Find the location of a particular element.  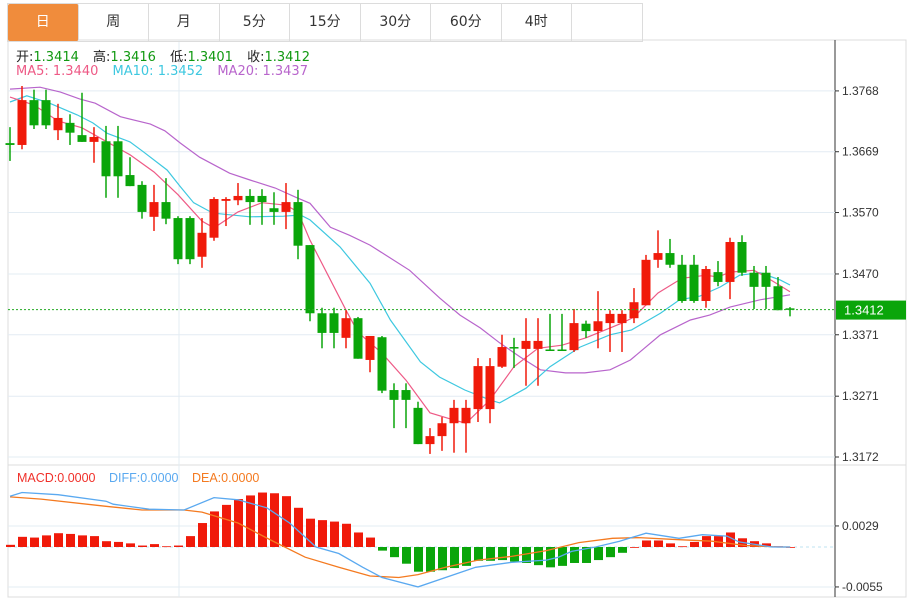

open-value: 1.3414 is located at coordinates (56, 57).